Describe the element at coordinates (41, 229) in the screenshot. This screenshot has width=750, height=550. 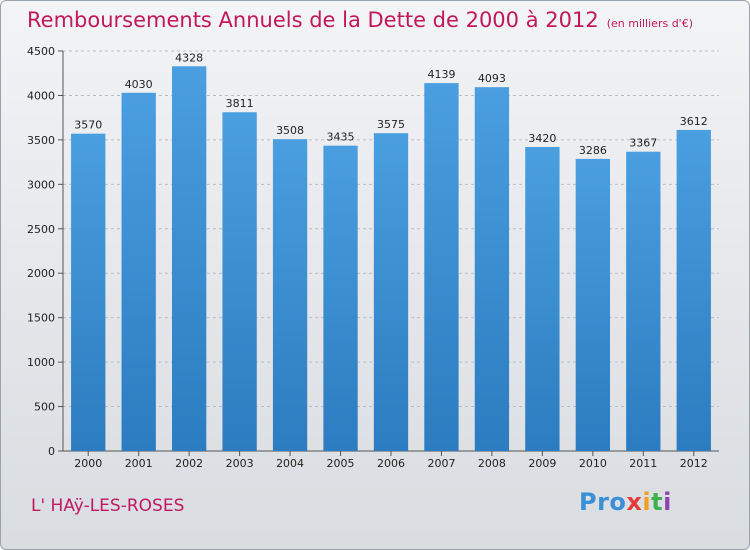
I see `y-tick-label: 2500` at that location.